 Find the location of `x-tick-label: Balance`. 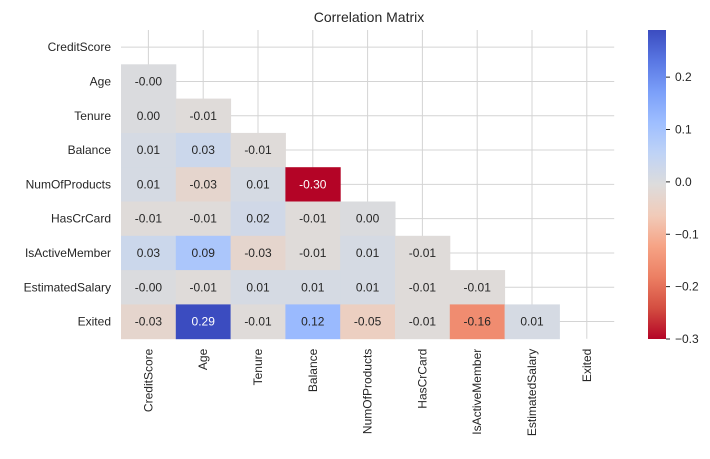

x-tick-label: Balance is located at coordinates (313, 370).